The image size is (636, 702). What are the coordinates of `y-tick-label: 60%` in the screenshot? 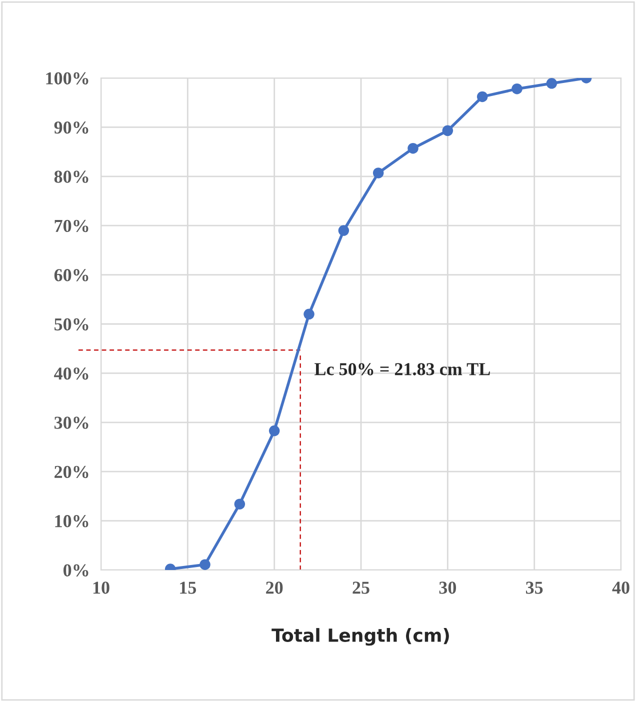 It's located at (71, 275).